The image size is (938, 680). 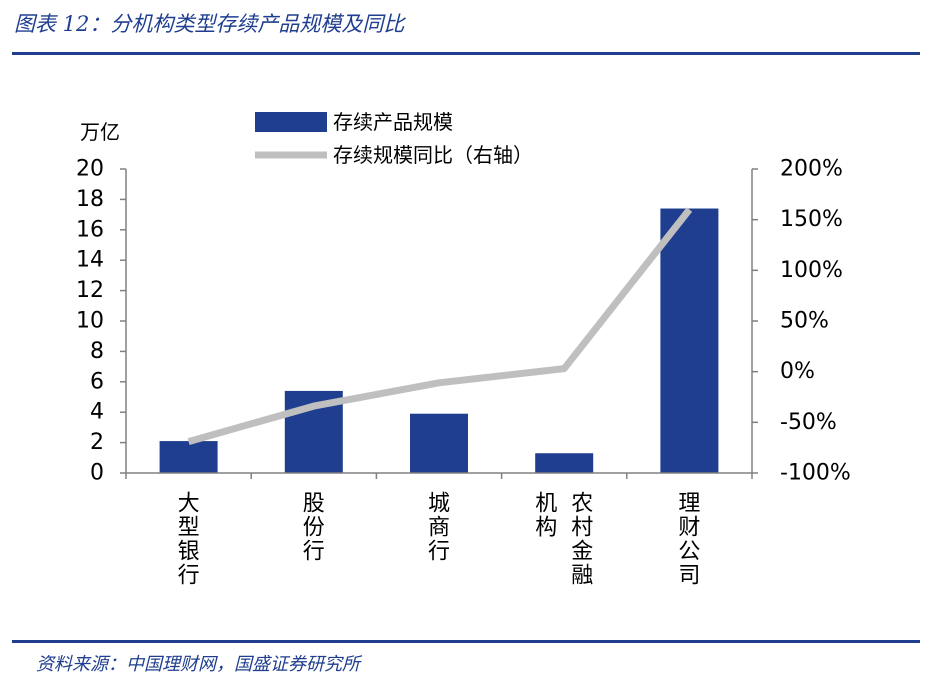 What do you see at coordinates (90, 229) in the screenshot?
I see `left-tick-label: 16` at bounding box center [90, 229].